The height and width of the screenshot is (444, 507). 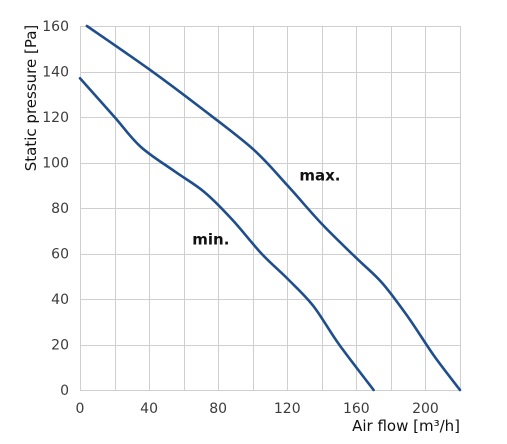 What do you see at coordinates (319, 176) in the screenshot?
I see `series-label-max: max.` at bounding box center [319, 176].